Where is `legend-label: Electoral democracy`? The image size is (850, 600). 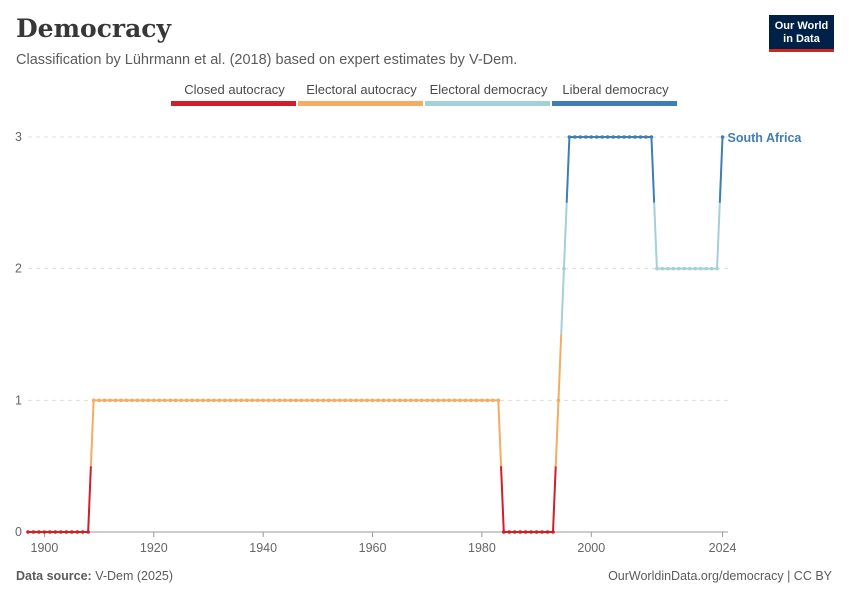 legend-label: Electoral democracy is located at coordinates (489, 89).